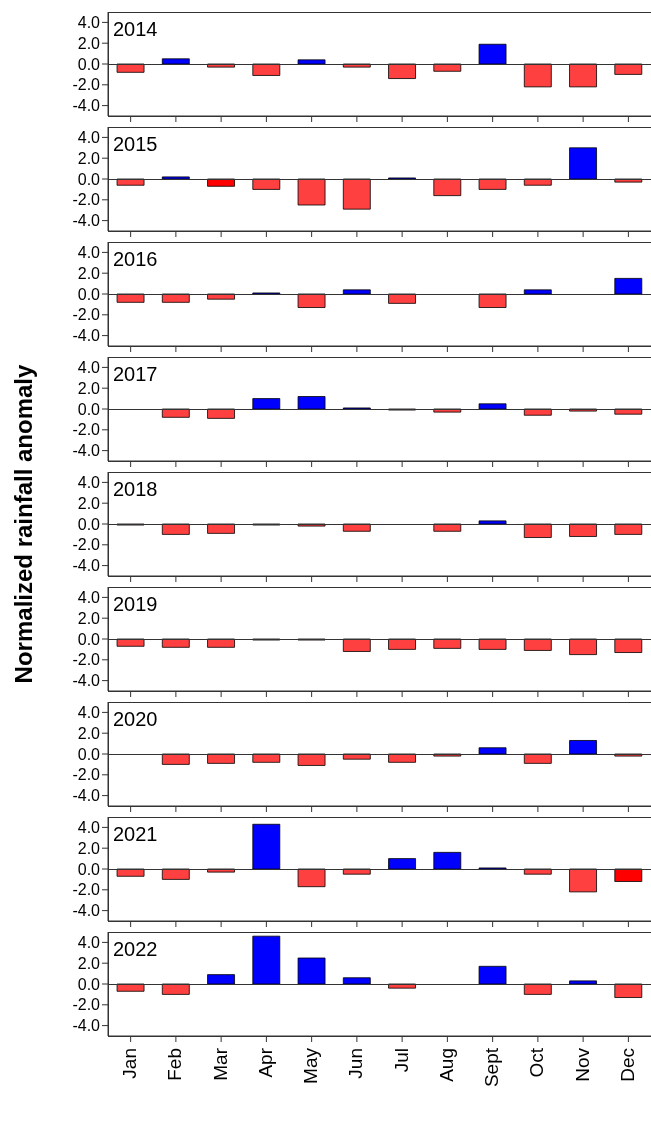  Describe the element at coordinates (135, 604) in the screenshot. I see `chart-title: 2019` at that location.